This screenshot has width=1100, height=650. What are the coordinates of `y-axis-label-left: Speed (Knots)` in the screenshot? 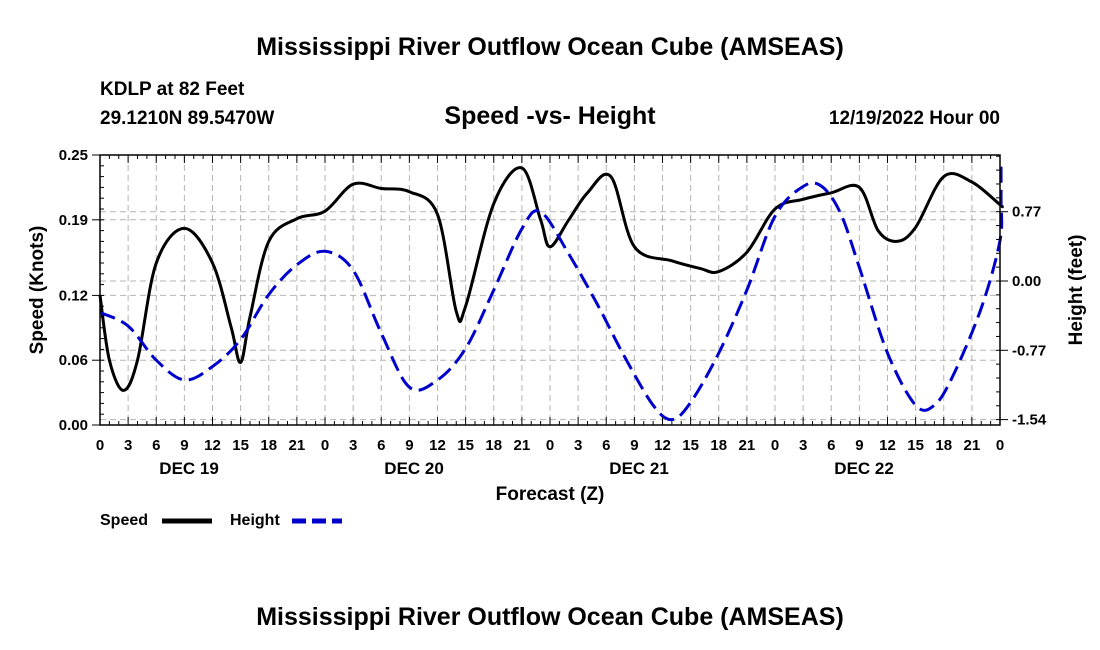 It's located at (37, 290).